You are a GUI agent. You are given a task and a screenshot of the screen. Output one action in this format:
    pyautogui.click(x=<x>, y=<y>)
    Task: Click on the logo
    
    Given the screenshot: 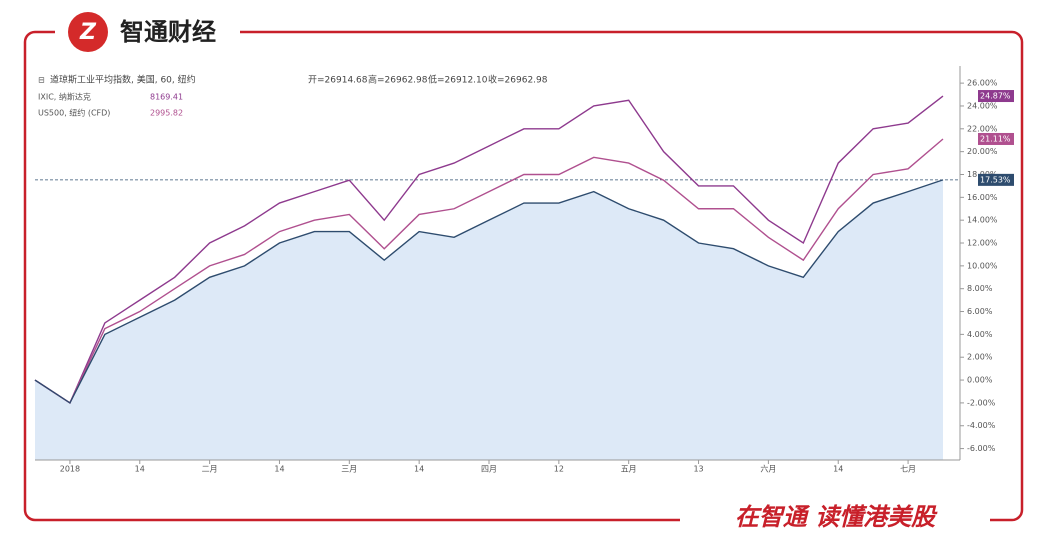 What is the action you would take?
    pyautogui.click(x=88, y=32)
    